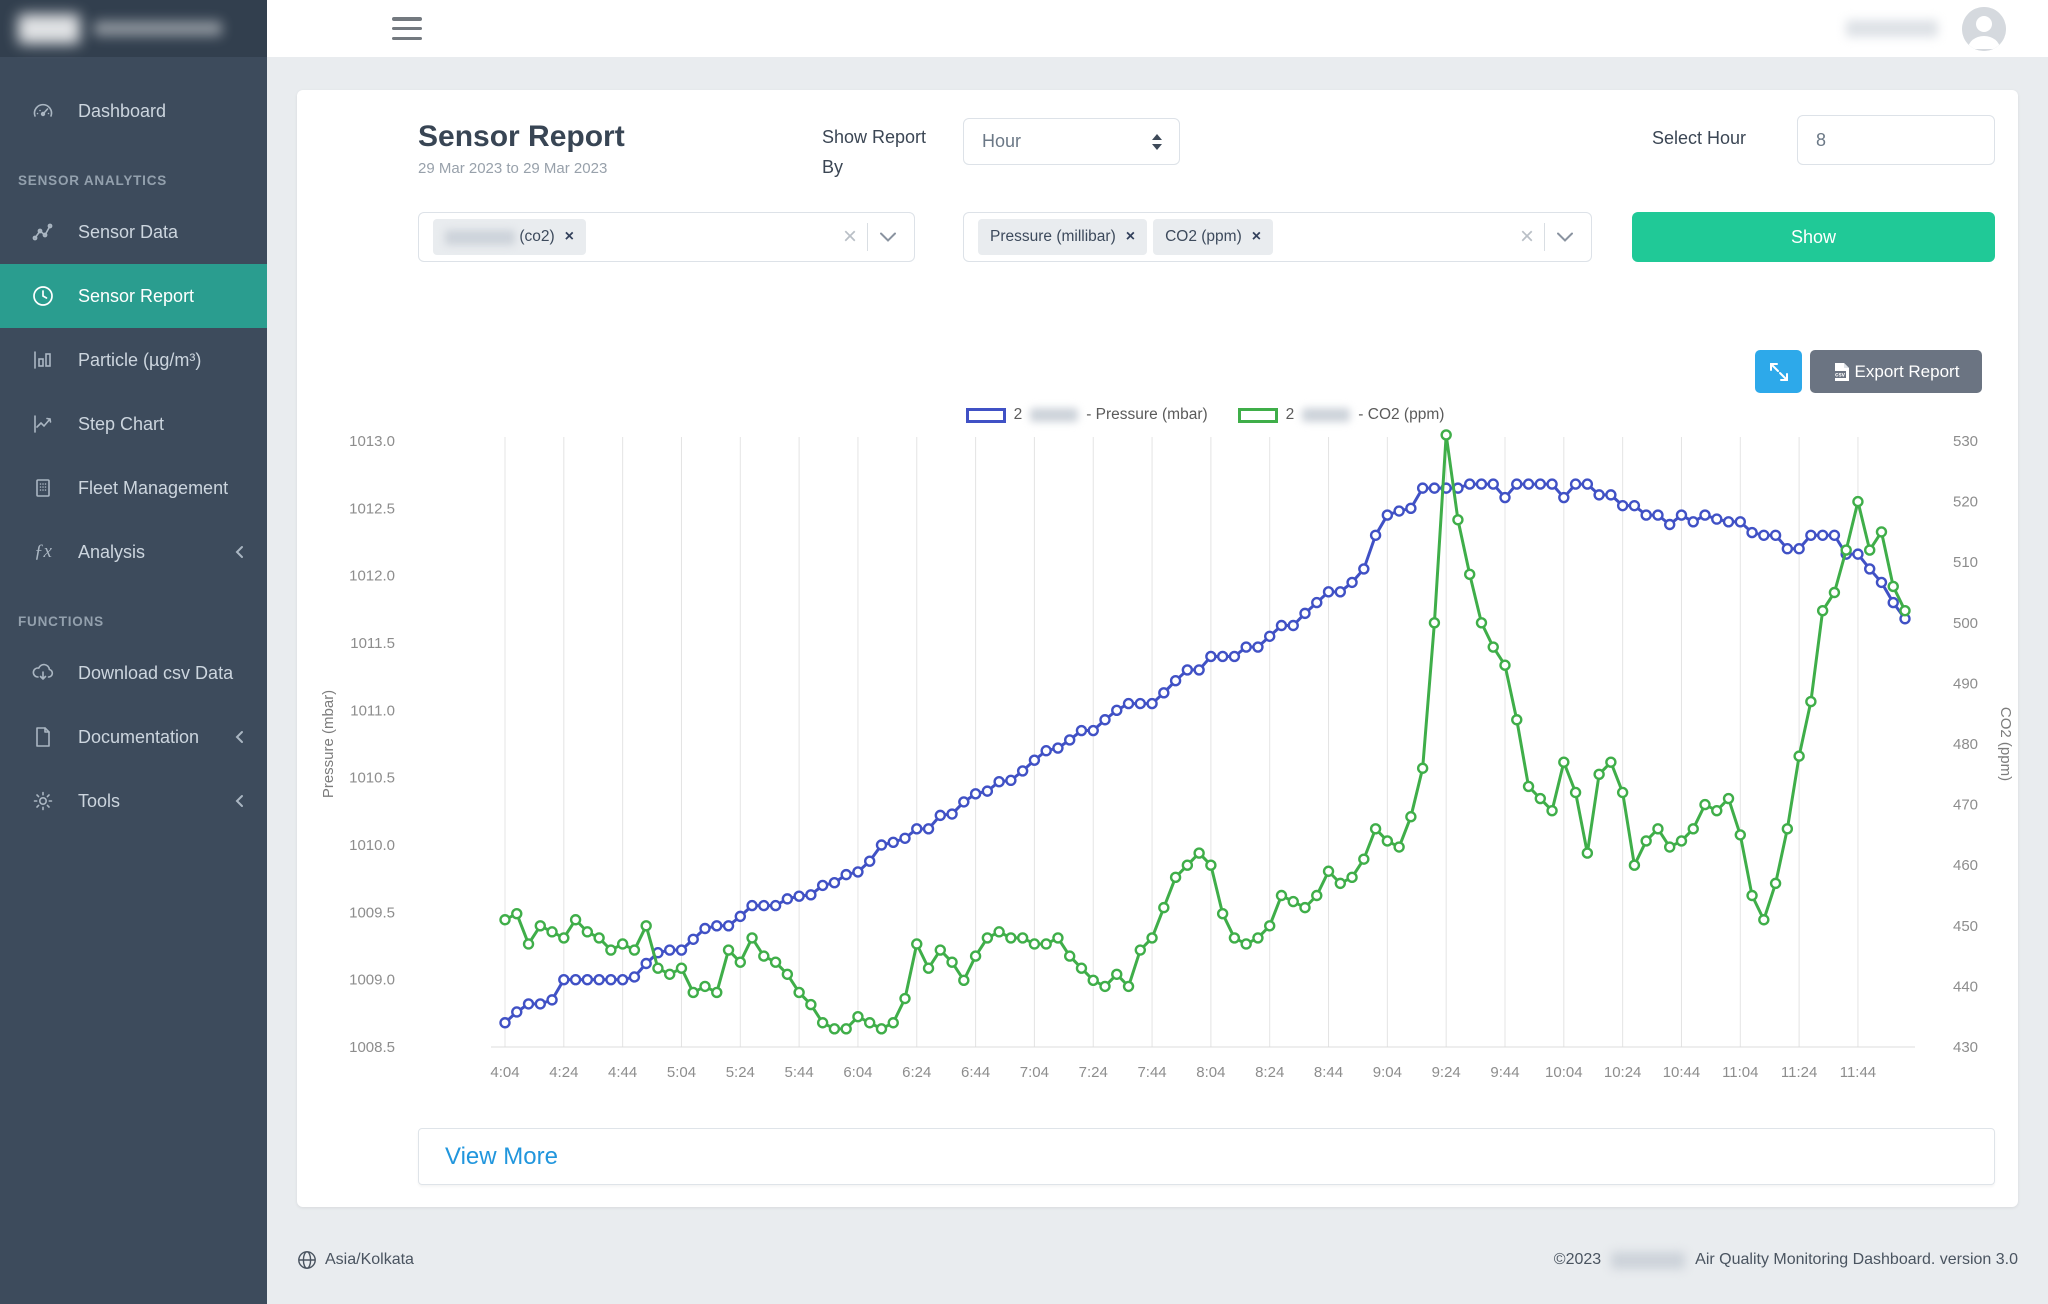 The image size is (2048, 1304). I want to click on svg-text: 5:44, so click(799, 1072).